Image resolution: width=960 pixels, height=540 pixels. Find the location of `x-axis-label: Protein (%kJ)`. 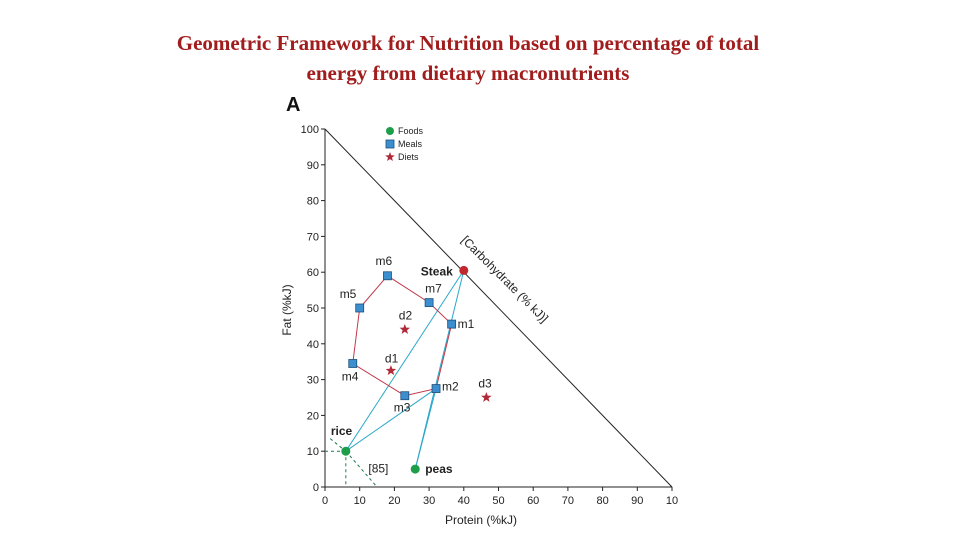

x-axis-label: Protein (%kJ) is located at coordinates (481, 520).